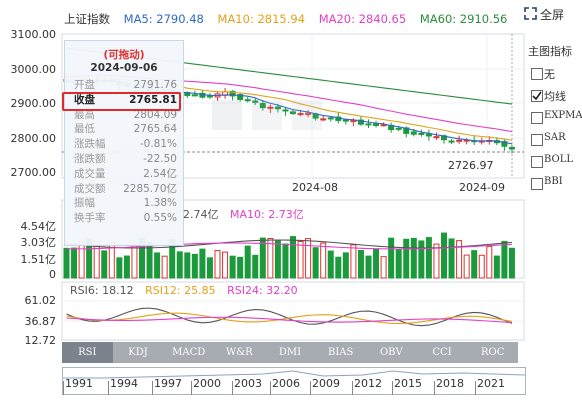 The width and height of the screenshot is (582, 407). What do you see at coordinates (267, 214) in the screenshot?
I see `volume-ma10: MA10: 2.73亿` at bounding box center [267, 214].